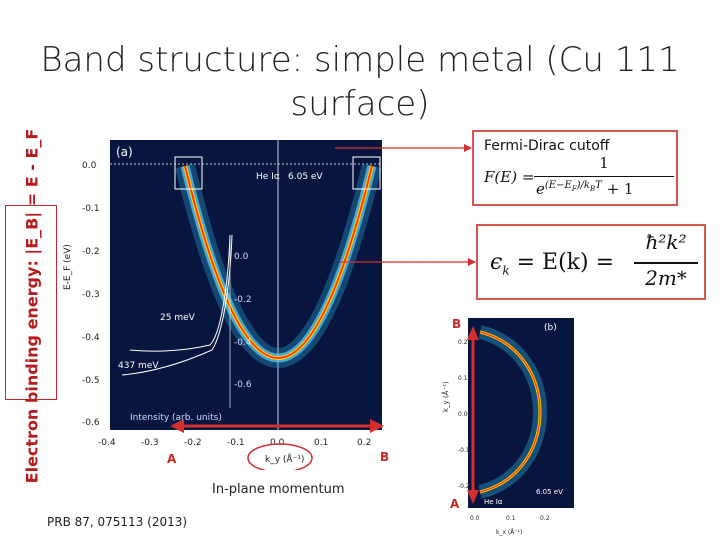 Image resolution: width=720 pixels, height=540 pixels. I want to click on fermi-crossing-box-right, so click(366, 173).